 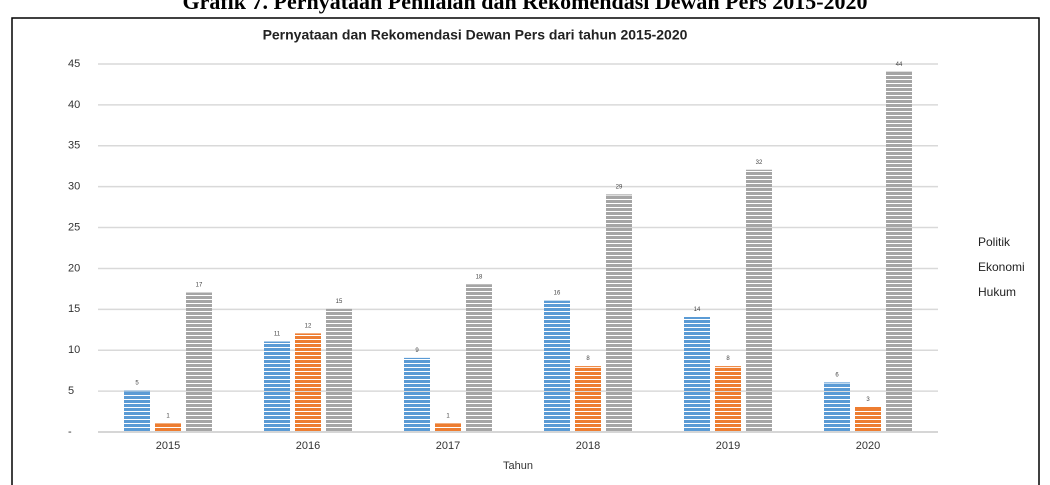 I want to click on data-label: 14, so click(x=697, y=310).